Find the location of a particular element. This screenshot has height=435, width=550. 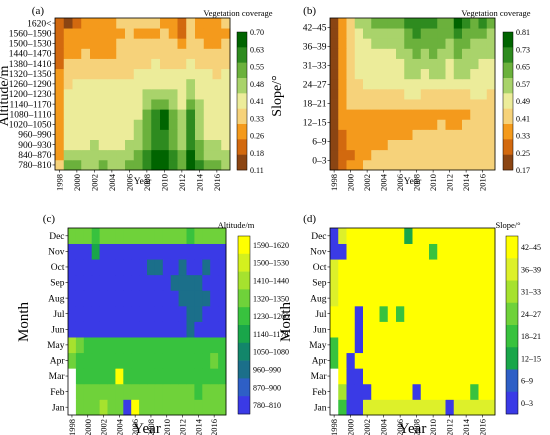

panel-label: (c) is located at coordinates (49, 219).